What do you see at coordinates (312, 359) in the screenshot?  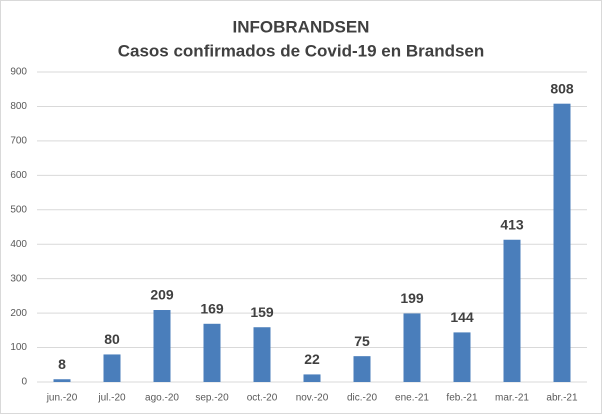 I see `value-label: 22` at bounding box center [312, 359].